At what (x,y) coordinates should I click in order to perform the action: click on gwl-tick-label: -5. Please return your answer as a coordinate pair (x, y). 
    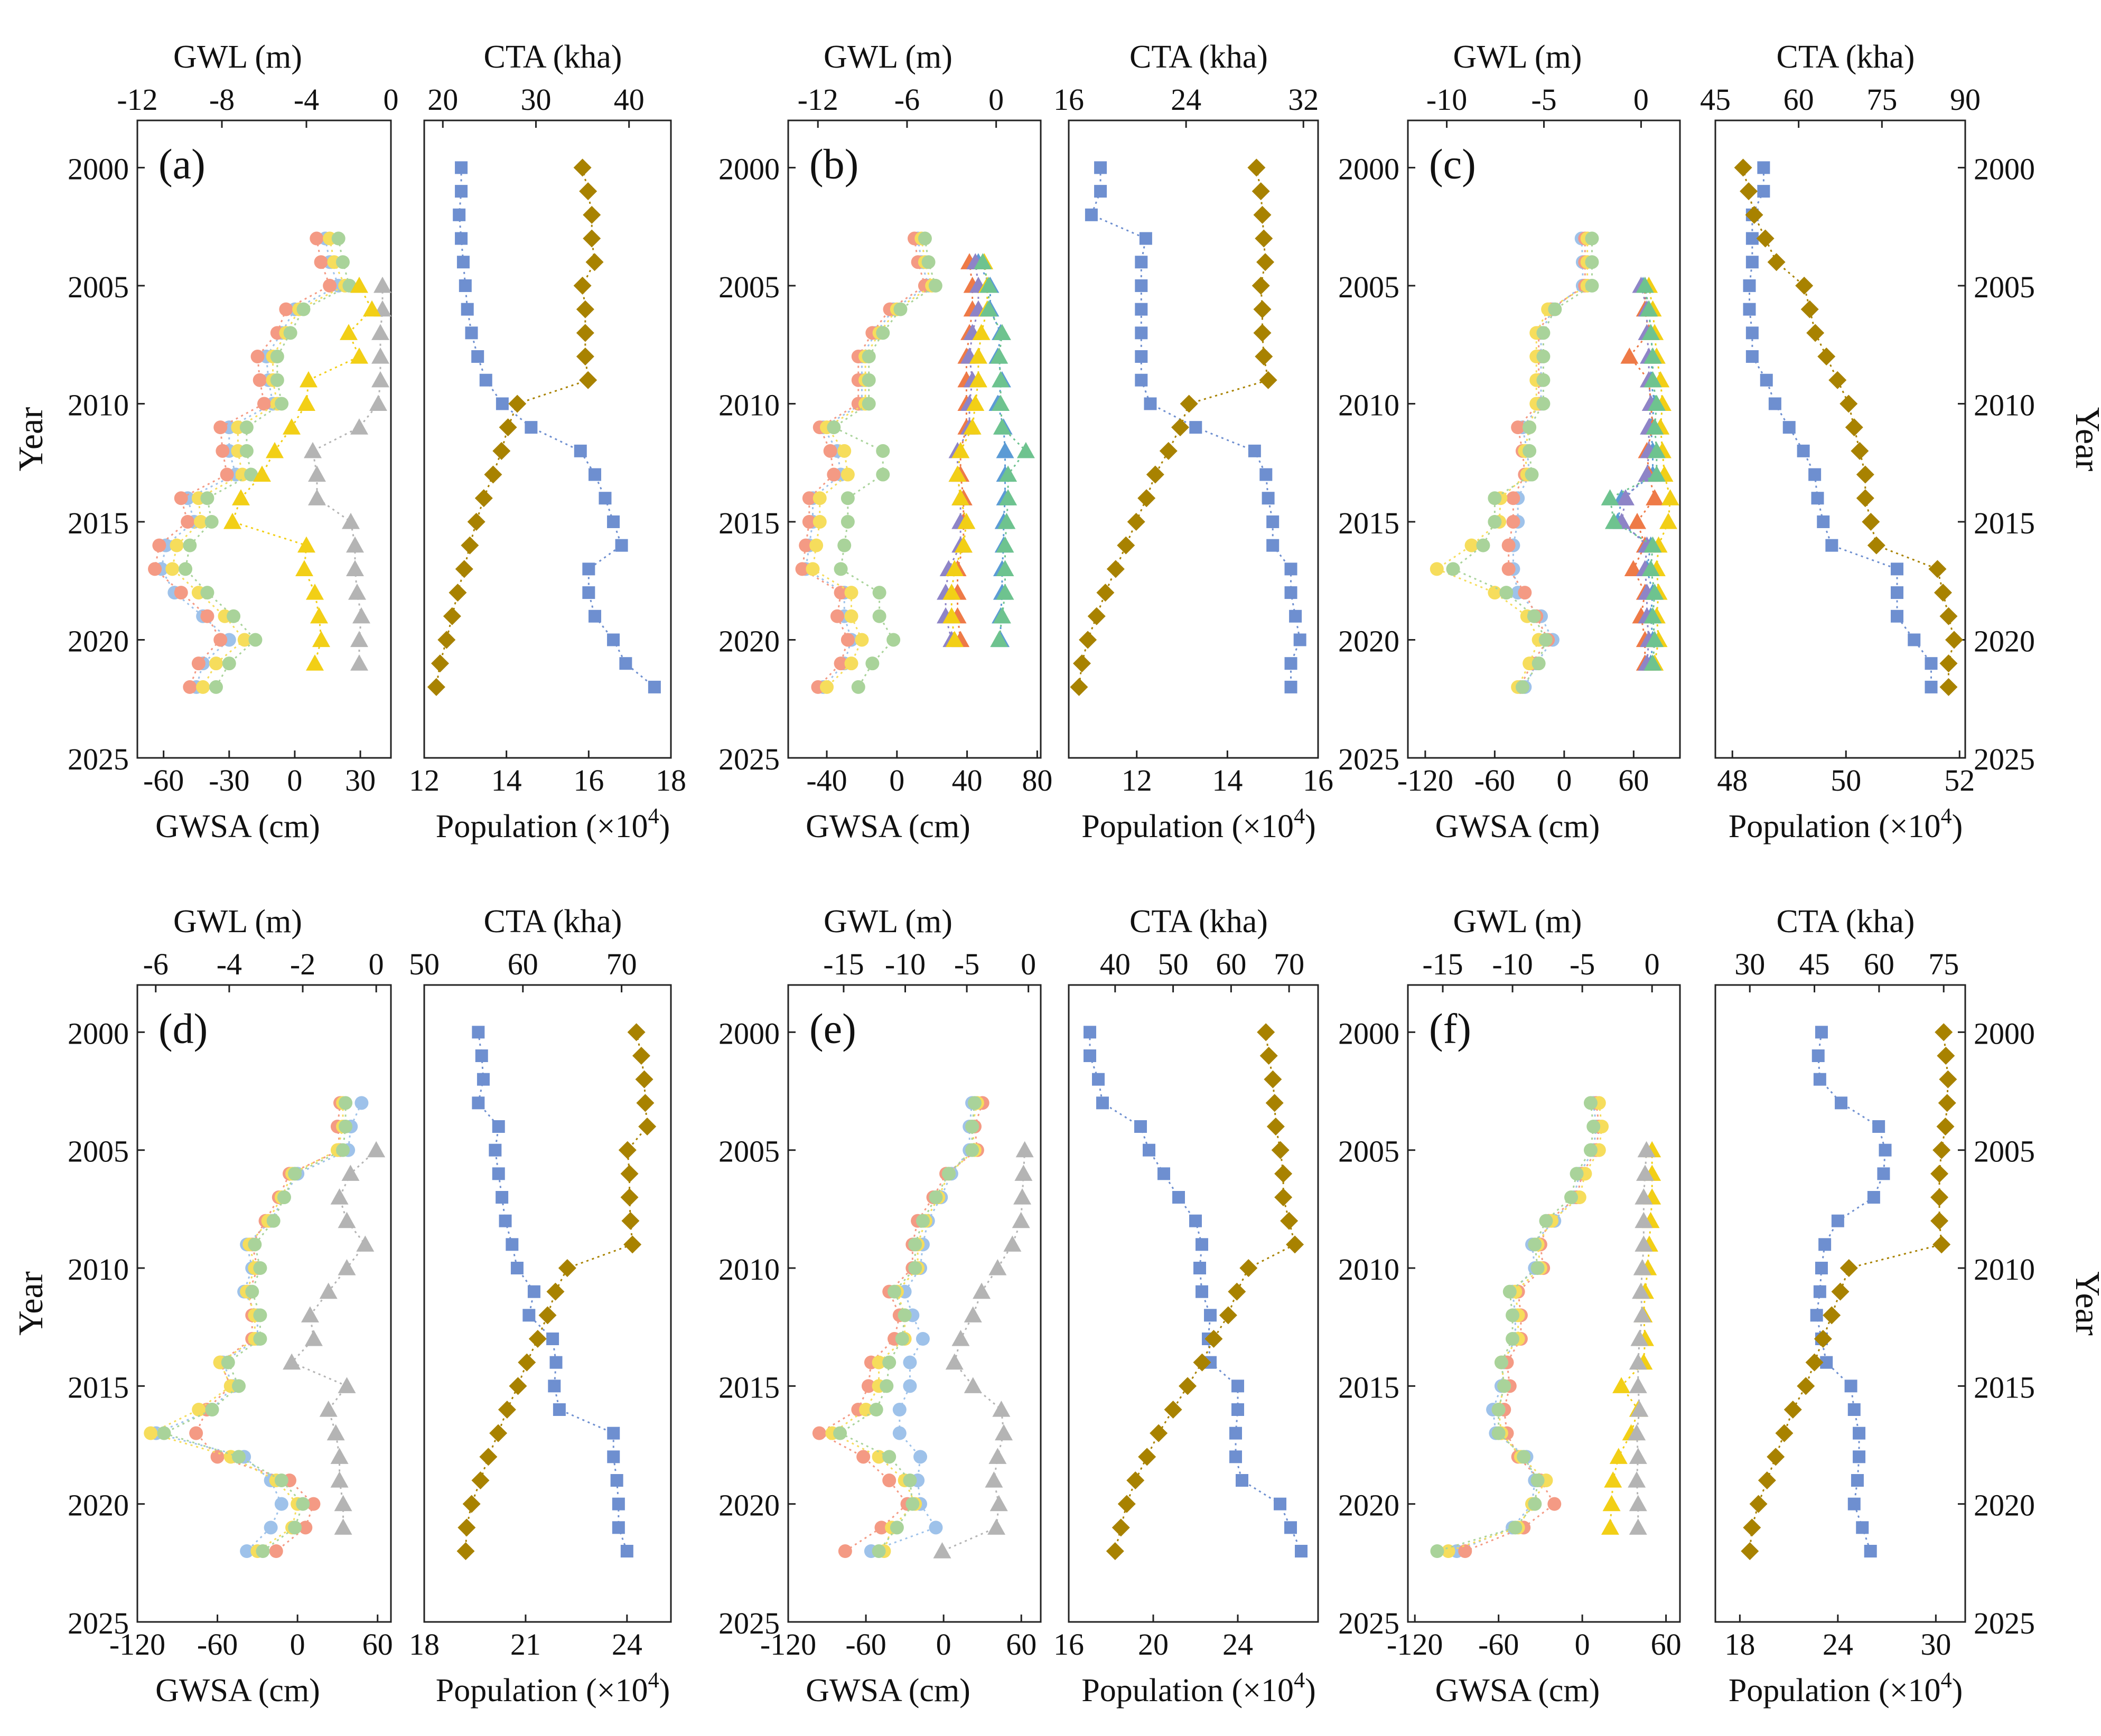
    Looking at the image, I should click on (1583, 964).